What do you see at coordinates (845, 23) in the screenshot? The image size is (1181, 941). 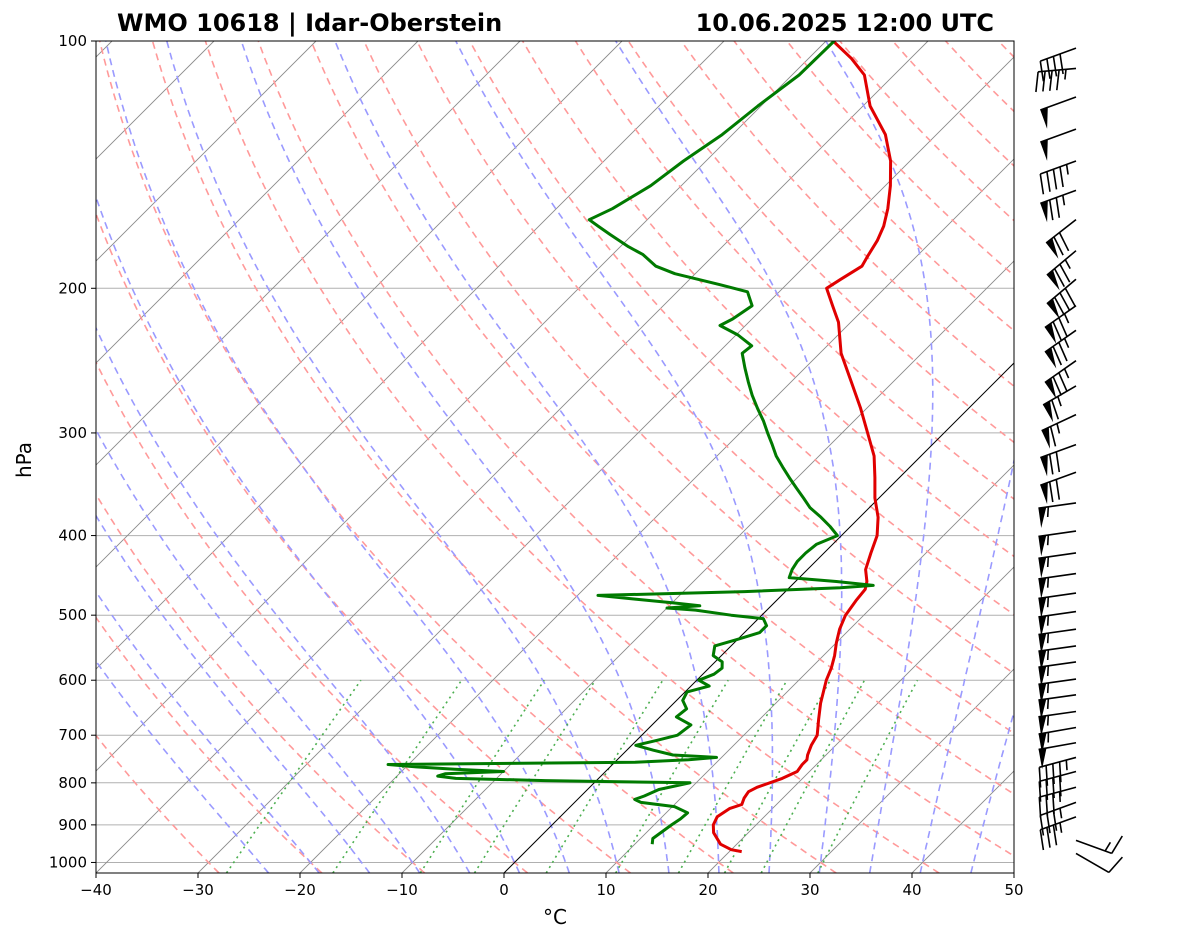 I see `chart-title-datetime: 10.06.2025 12:00 UTC` at bounding box center [845, 23].